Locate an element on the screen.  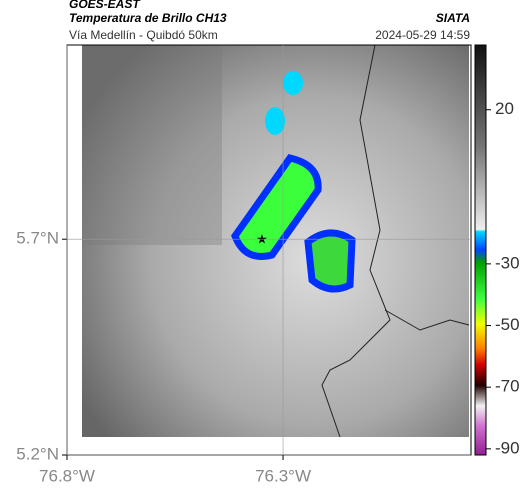
colorbar-label: 20 is located at coordinates (504, 108).